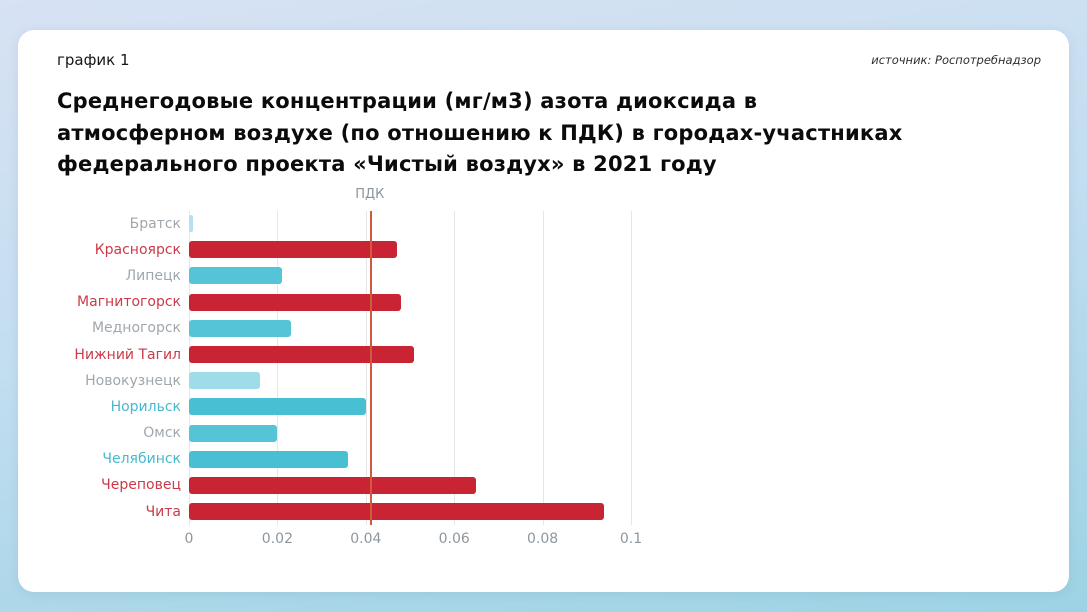  Describe the element at coordinates (366, 538) in the screenshot. I see `x-tick-label: 0.04` at that location.